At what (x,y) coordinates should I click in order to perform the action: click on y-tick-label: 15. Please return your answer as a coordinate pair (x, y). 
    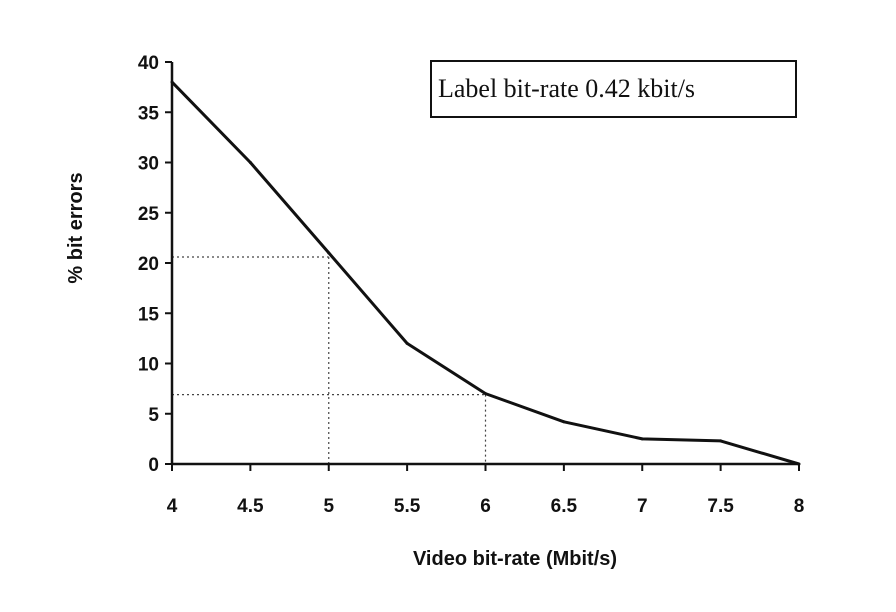
    Looking at the image, I should click on (149, 314).